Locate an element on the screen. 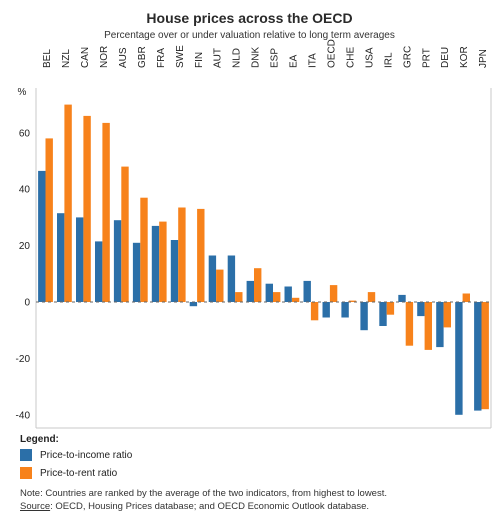 This screenshot has width=499, height=519. x-tick-label: JPN is located at coordinates (483, 58).